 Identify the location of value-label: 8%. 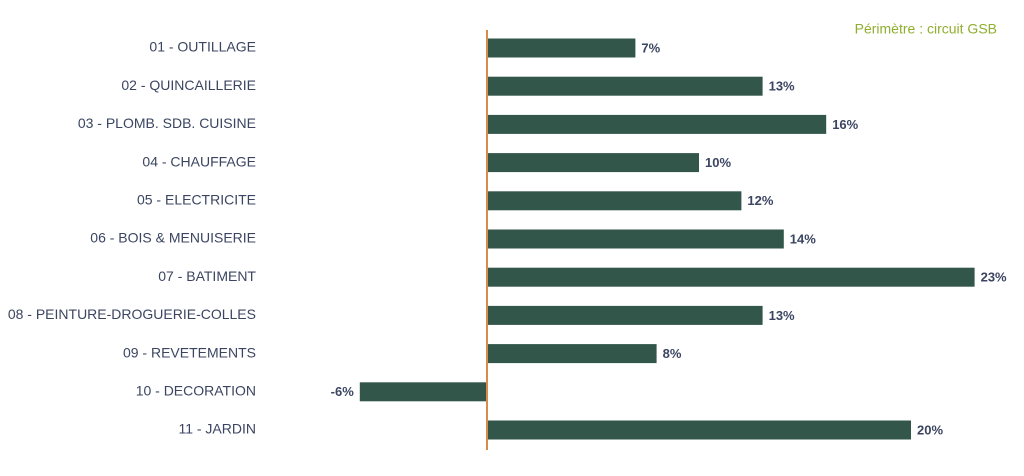
(672, 353).